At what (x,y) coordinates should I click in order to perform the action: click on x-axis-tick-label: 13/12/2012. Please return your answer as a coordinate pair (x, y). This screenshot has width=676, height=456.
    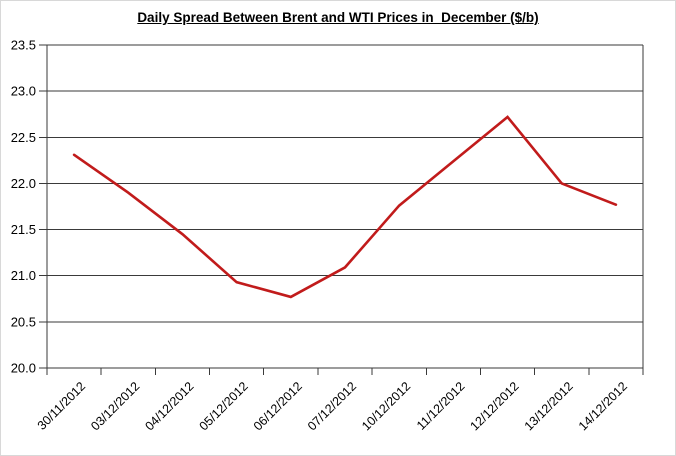
    Looking at the image, I should click on (549, 406).